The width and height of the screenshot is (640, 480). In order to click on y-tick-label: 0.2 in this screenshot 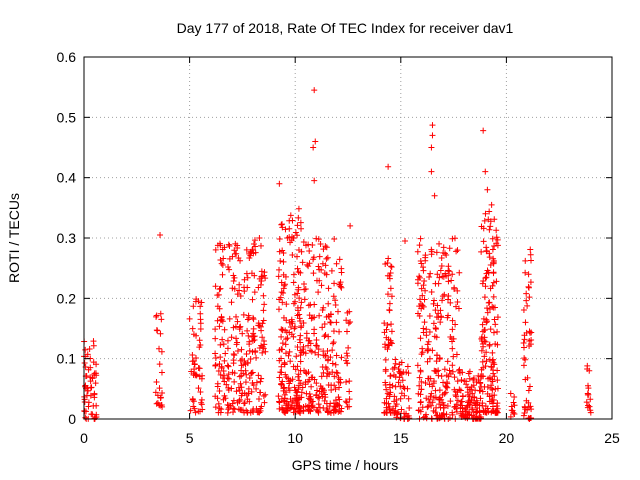, I will do `click(67, 298)`.